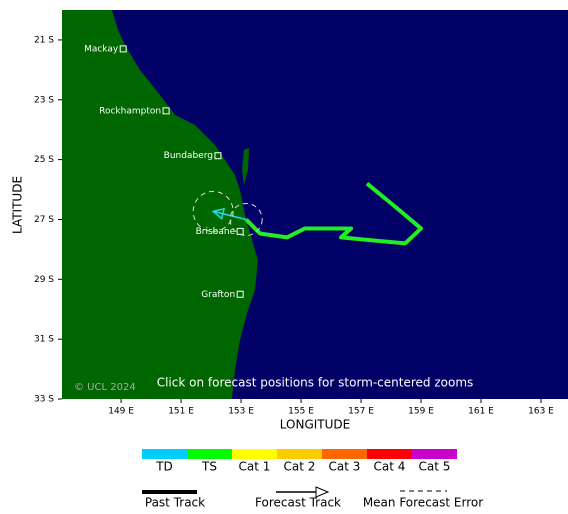 Image resolution: width=568 pixels, height=514 pixels. I want to click on y-tick-label: 31 S, so click(44, 340).